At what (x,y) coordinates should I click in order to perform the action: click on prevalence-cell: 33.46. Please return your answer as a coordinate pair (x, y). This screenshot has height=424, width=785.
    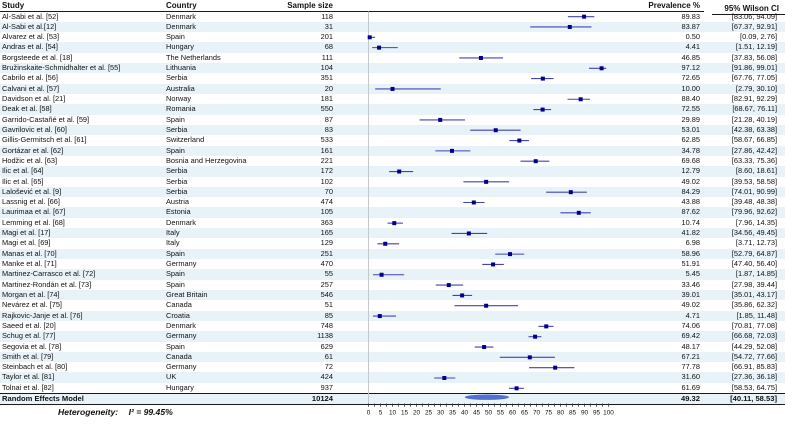
    Looking at the image, I should click on (691, 284).